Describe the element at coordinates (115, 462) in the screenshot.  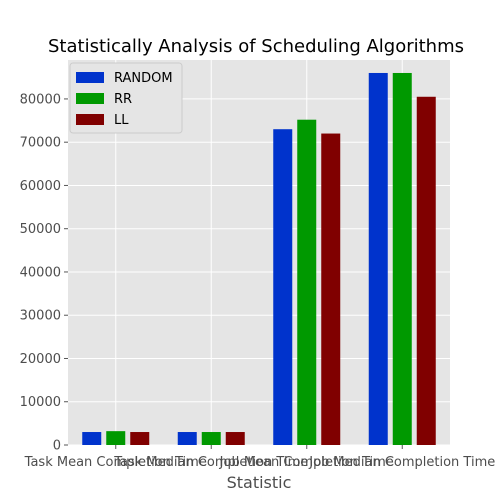
I see `x-tick-label: Task Mean Completion Time` at that location.